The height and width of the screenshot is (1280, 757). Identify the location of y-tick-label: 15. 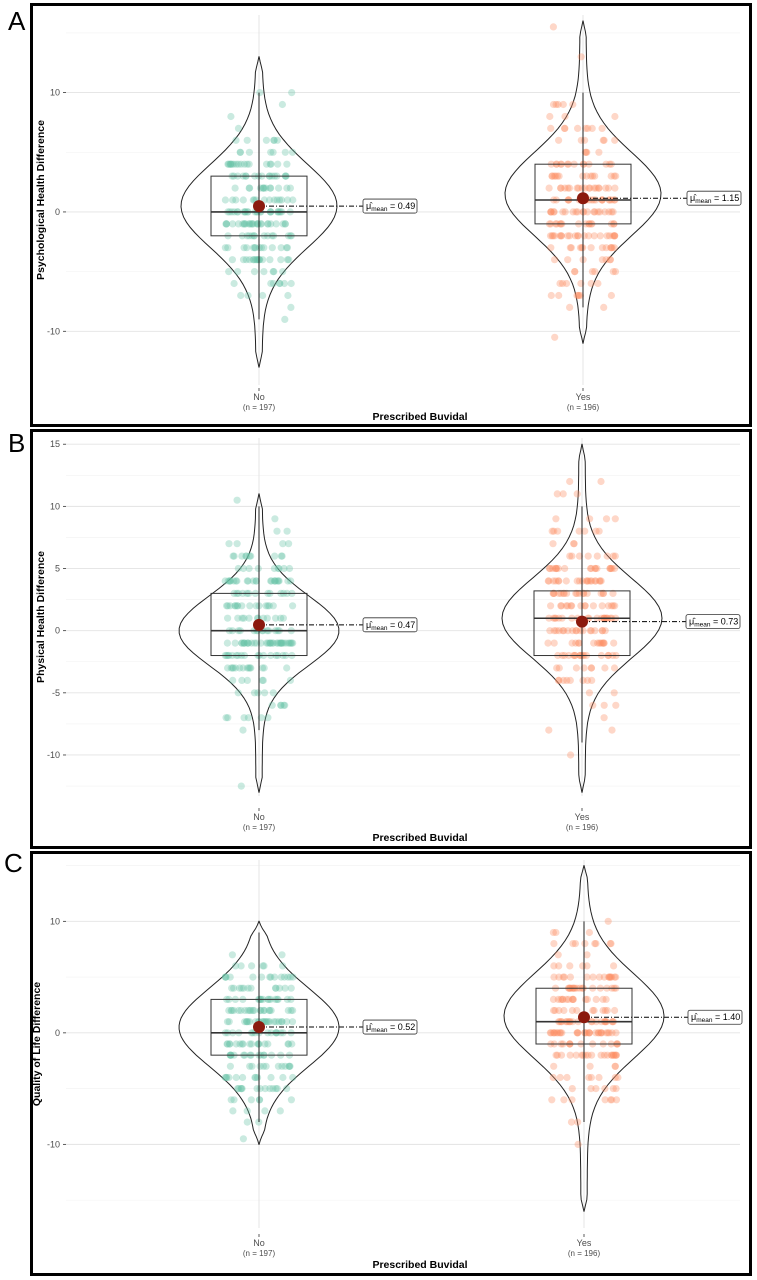
(55, 444).